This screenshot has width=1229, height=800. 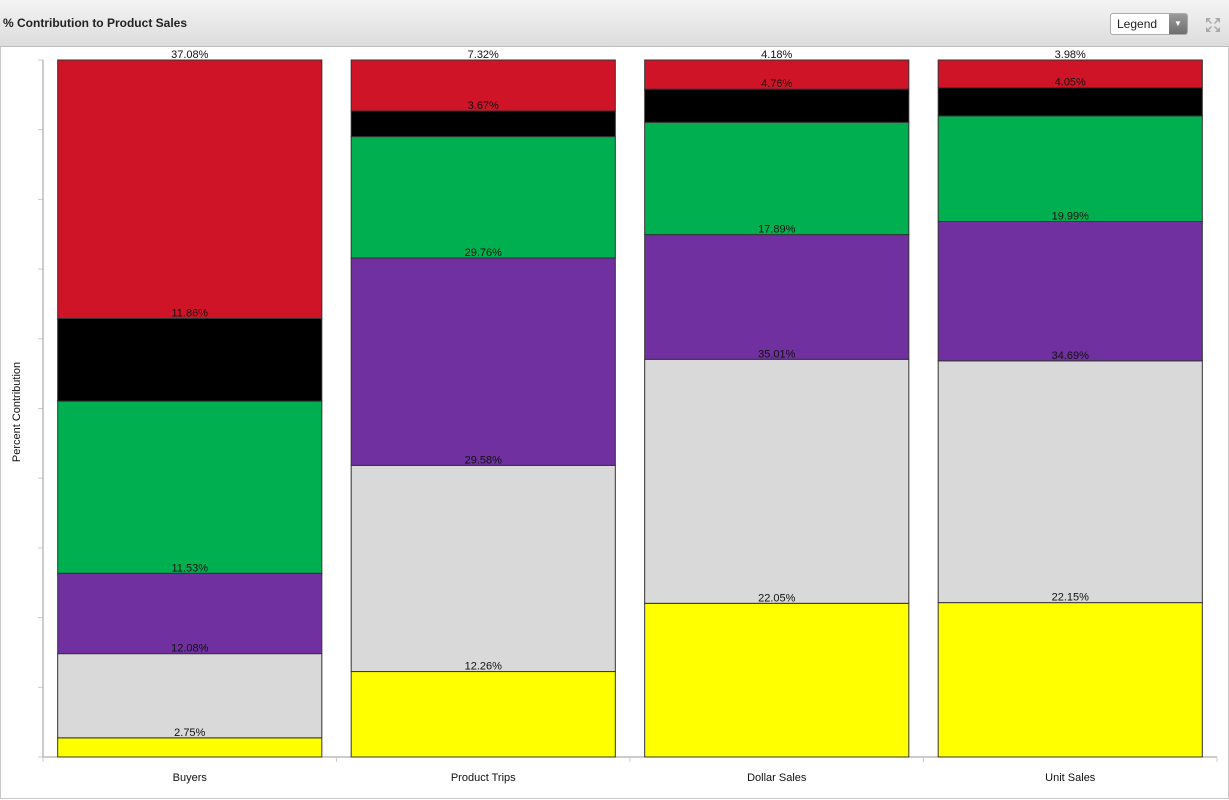 I want to click on data-label: 19.99%, so click(x=1071, y=216).